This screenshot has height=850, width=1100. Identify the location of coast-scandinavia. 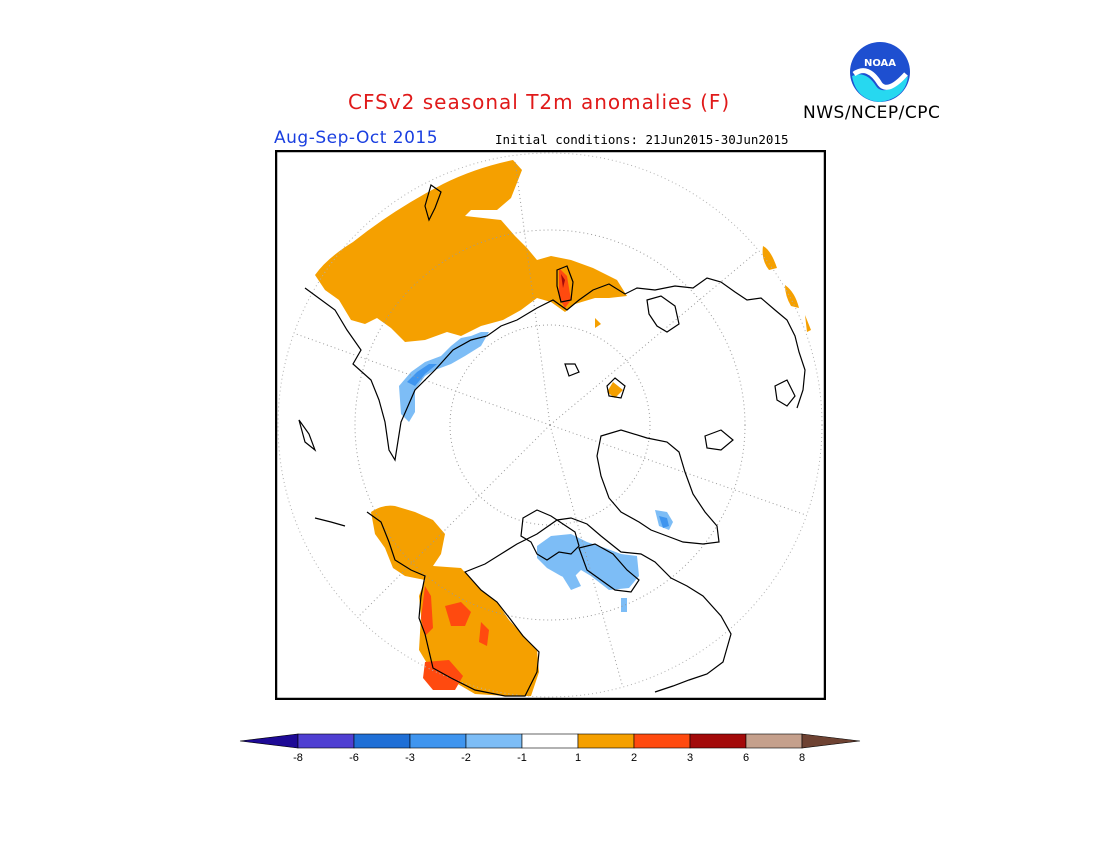
(663, 314).